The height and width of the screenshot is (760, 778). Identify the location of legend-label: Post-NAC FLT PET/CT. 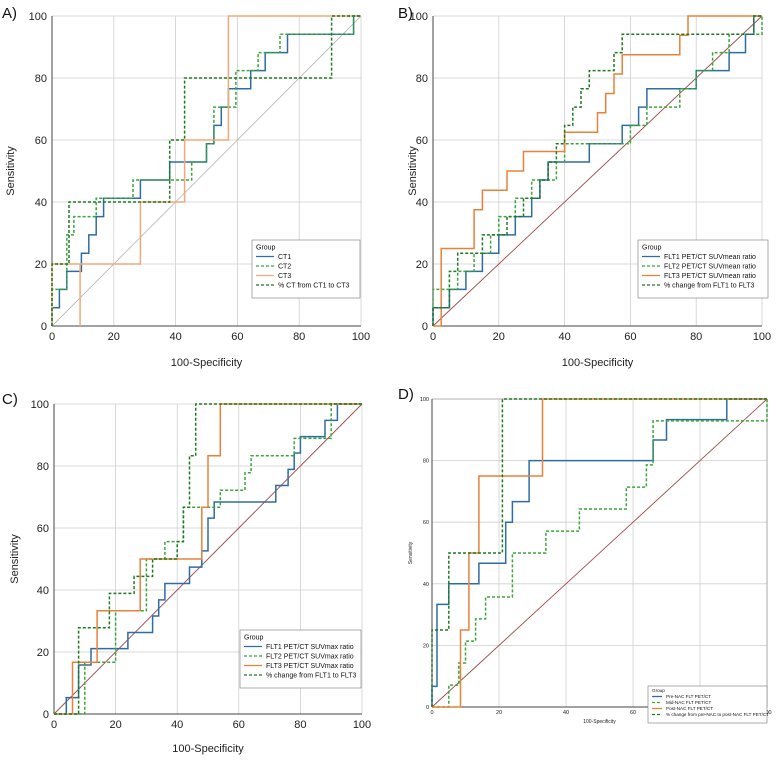
(689, 708).